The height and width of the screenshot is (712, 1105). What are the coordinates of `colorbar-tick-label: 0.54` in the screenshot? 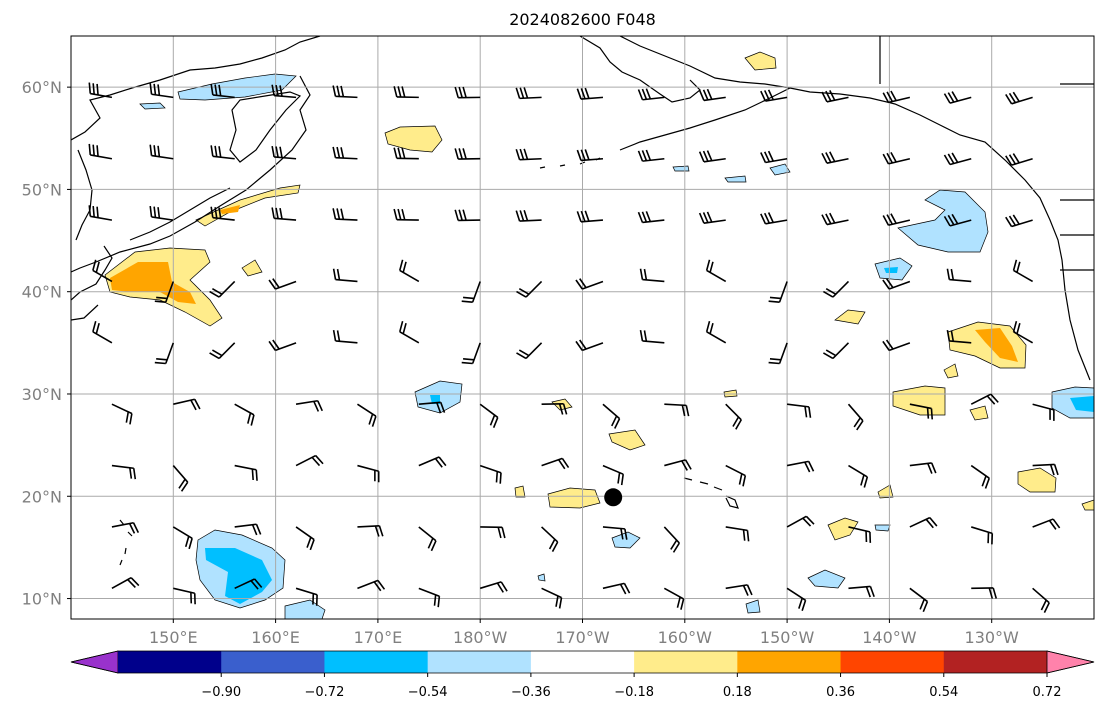 It's located at (943, 692).